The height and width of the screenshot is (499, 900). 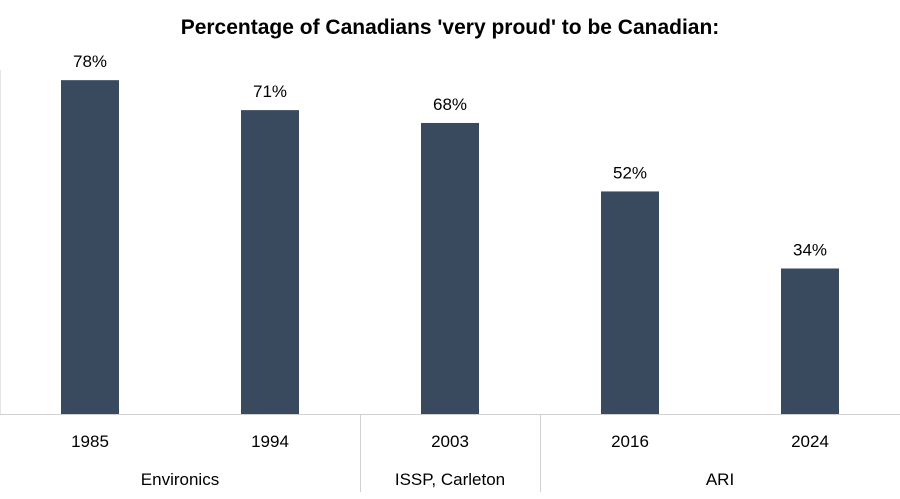 What do you see at coordinates (450, 268) in the screenshot?
I see `bar-2003` at bounding box center [450, 268].